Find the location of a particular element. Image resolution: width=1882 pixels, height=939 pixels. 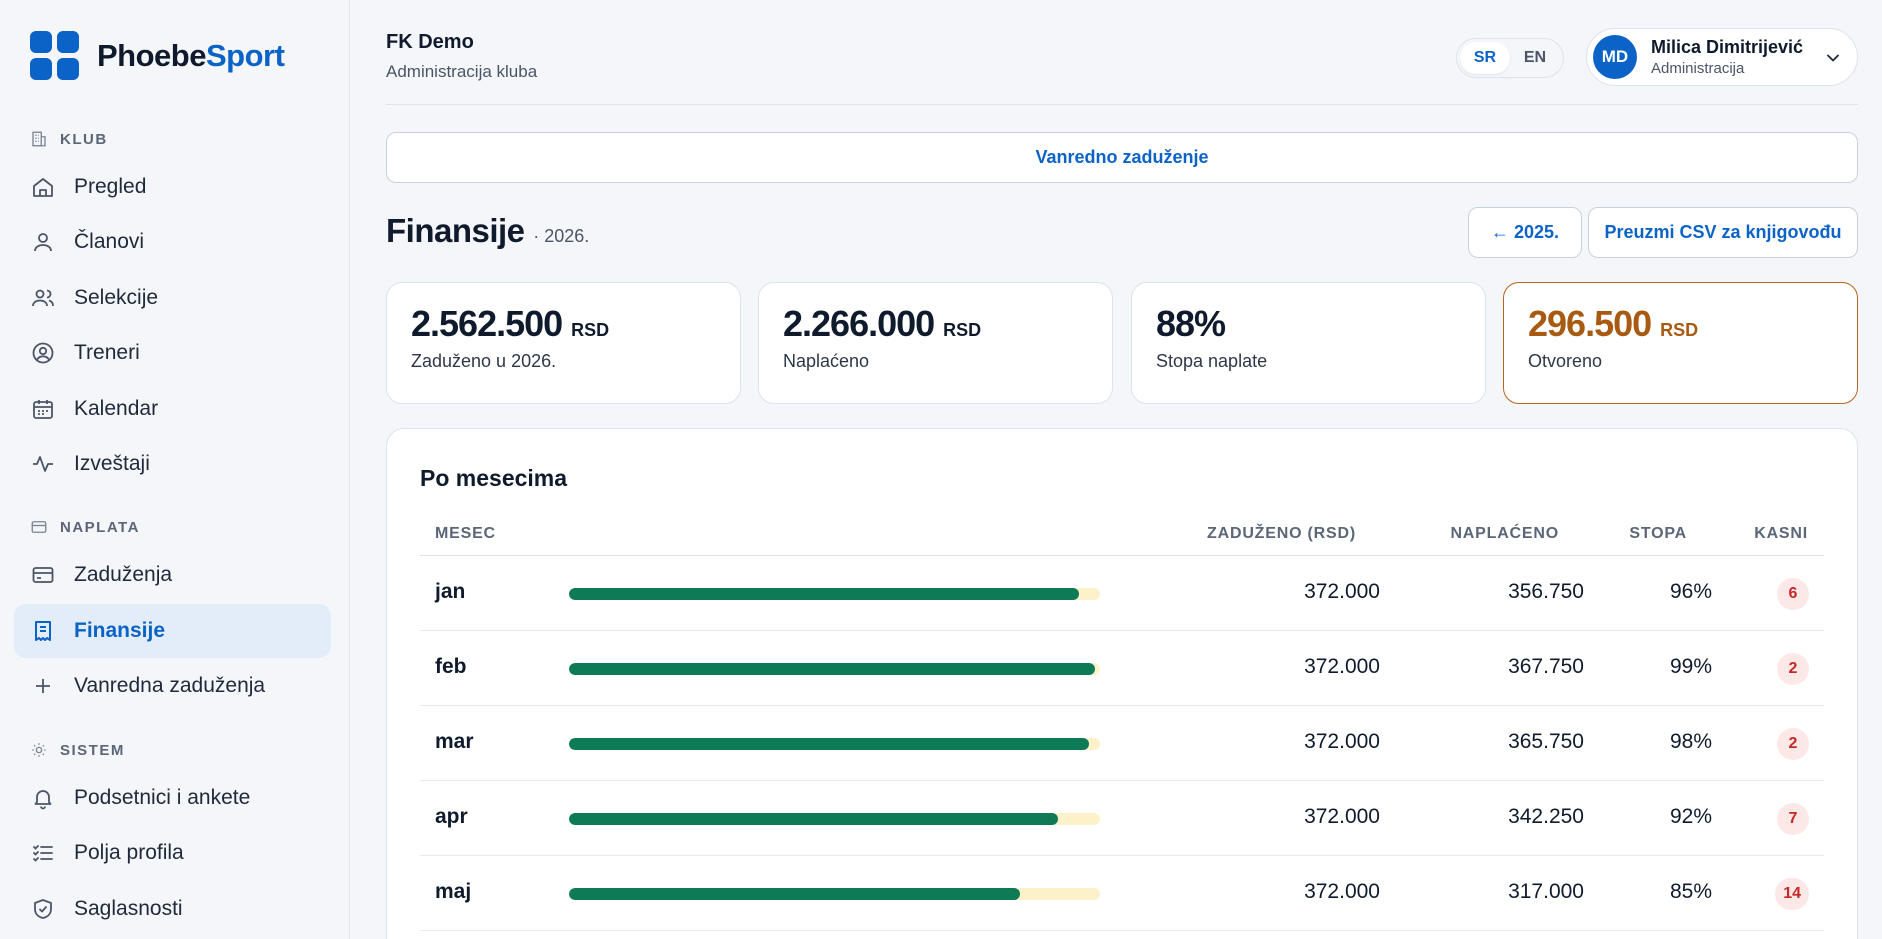

sidebar-item-clanovi: Članovi is located at coordinates (172, 242).